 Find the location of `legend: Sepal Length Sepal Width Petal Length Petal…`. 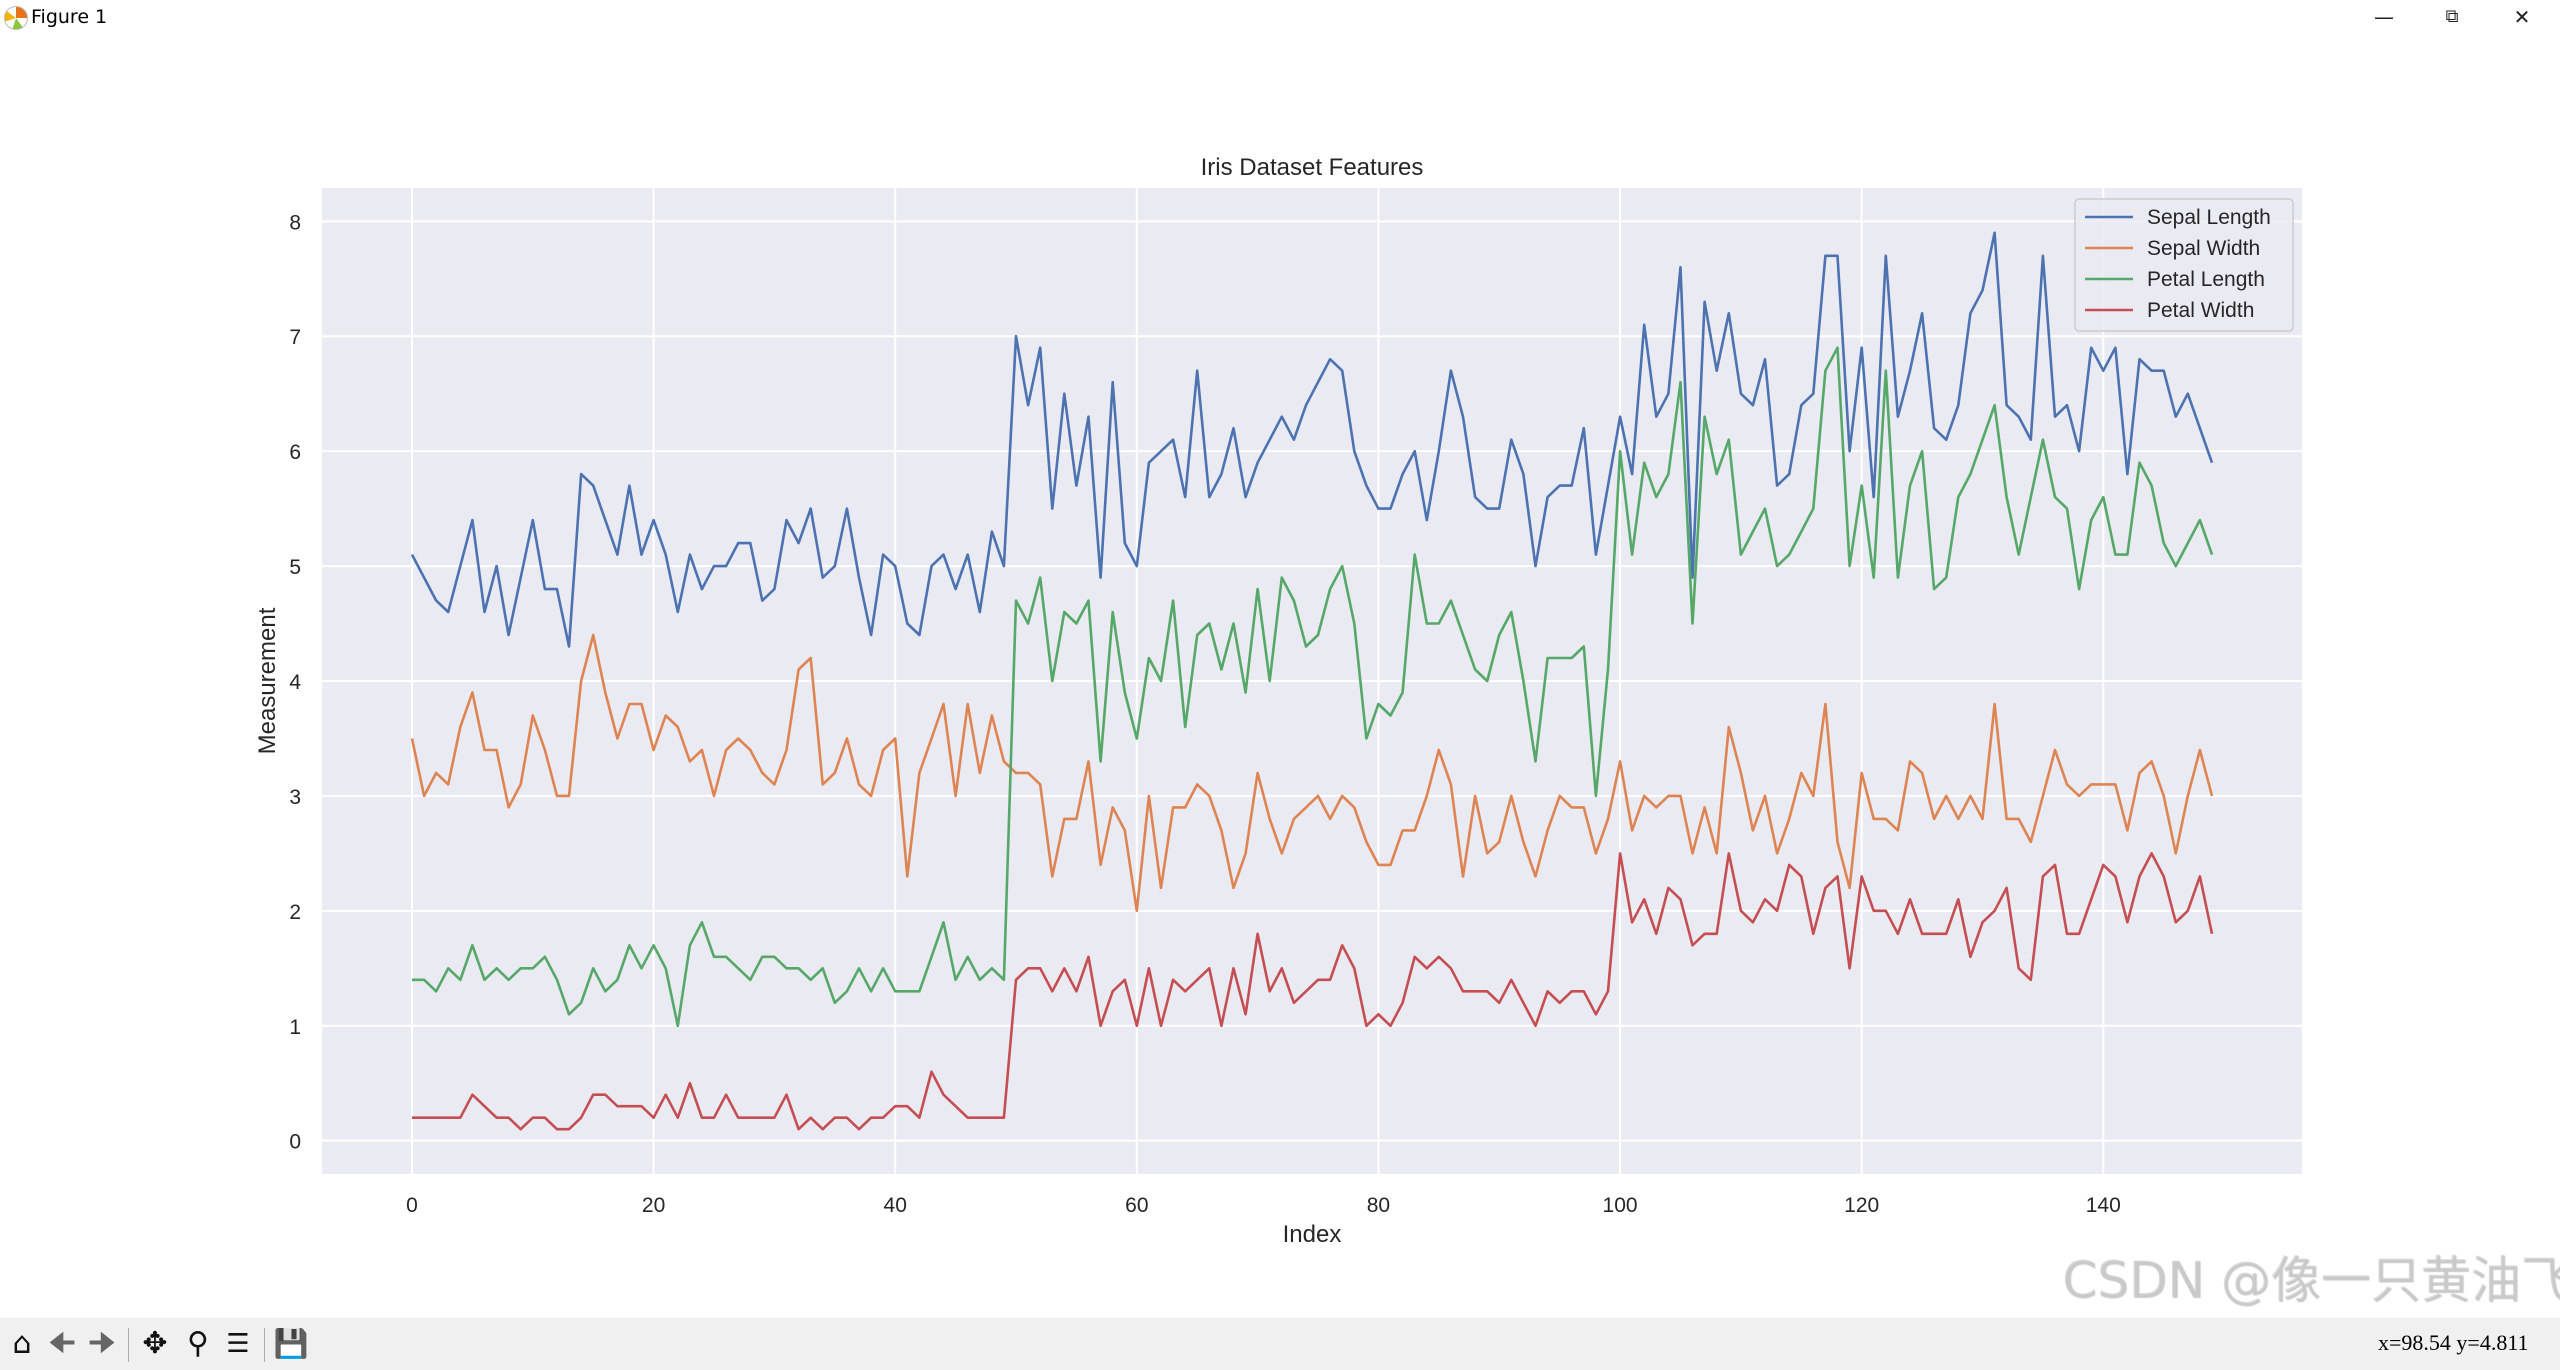

legend: Sepal Length Sepal Width Petal Length Petal… is located at coordinates (2184, 265).